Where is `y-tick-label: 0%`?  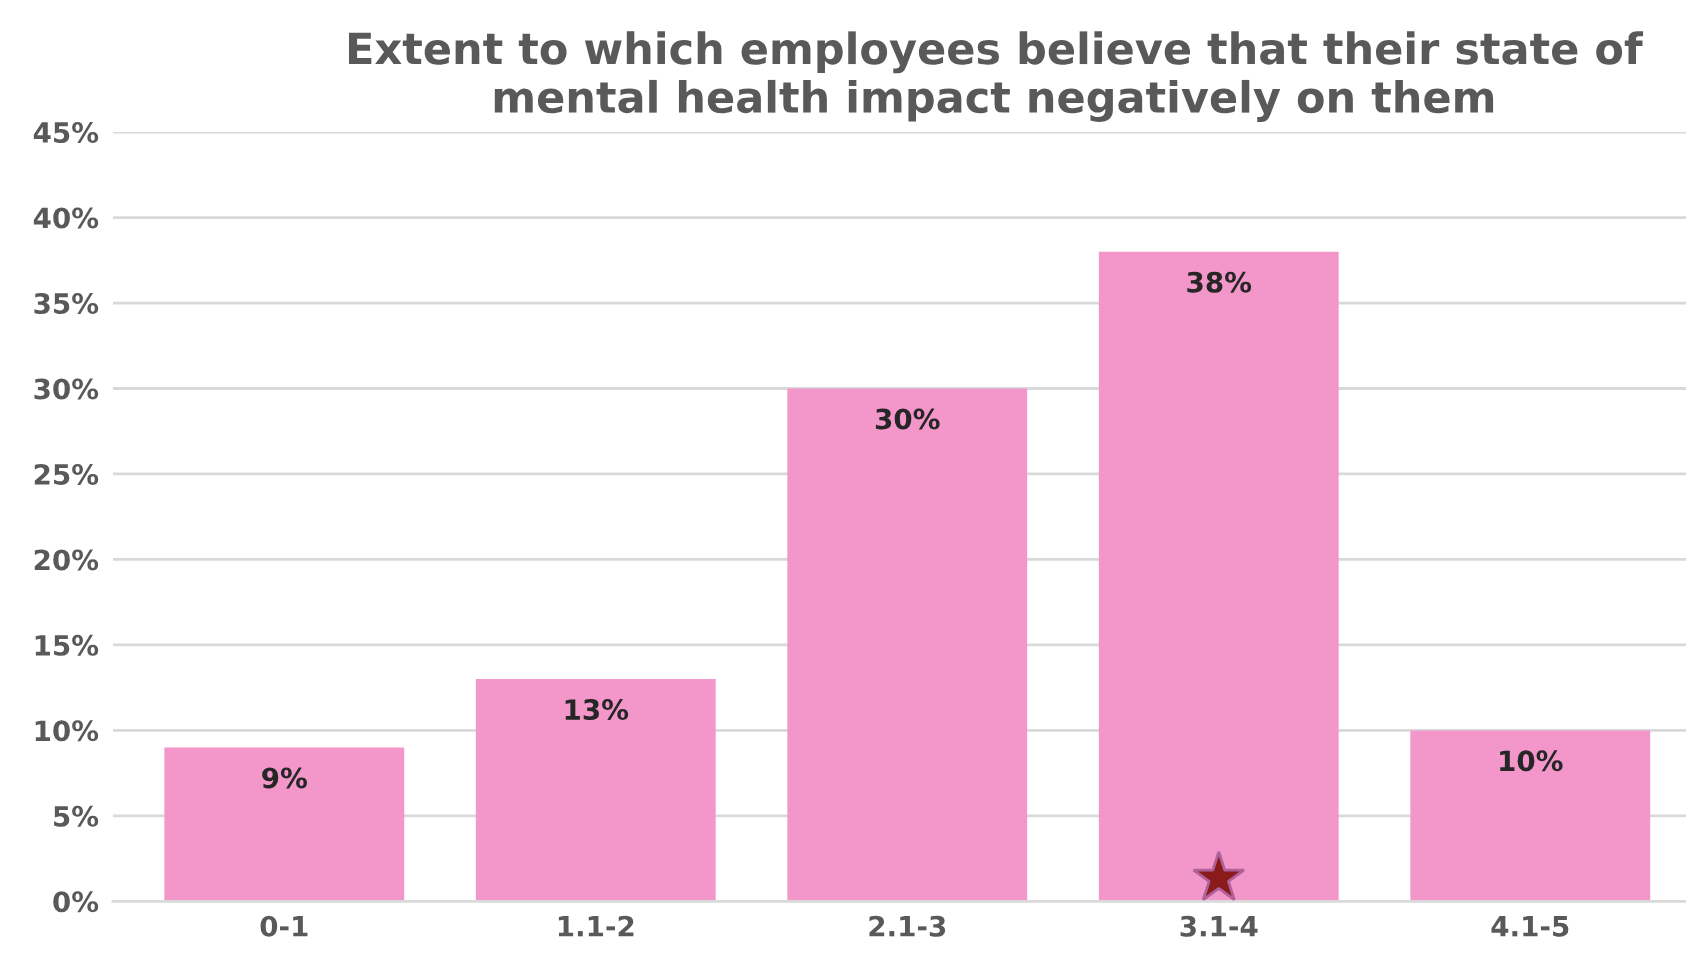
y-tick-label: 0% is located at coordinates (76, 902).